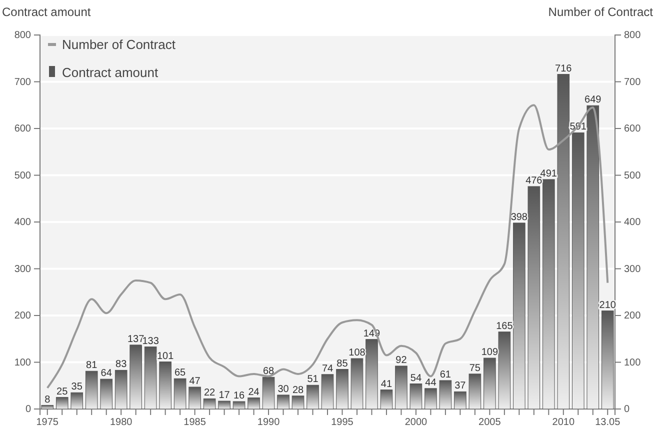 The width and height of the screenshot is (655, 437). What do you see at coordinates (122, 364) in the screenshot?
I see `data-label: 83` at bounding box center [122, 364].